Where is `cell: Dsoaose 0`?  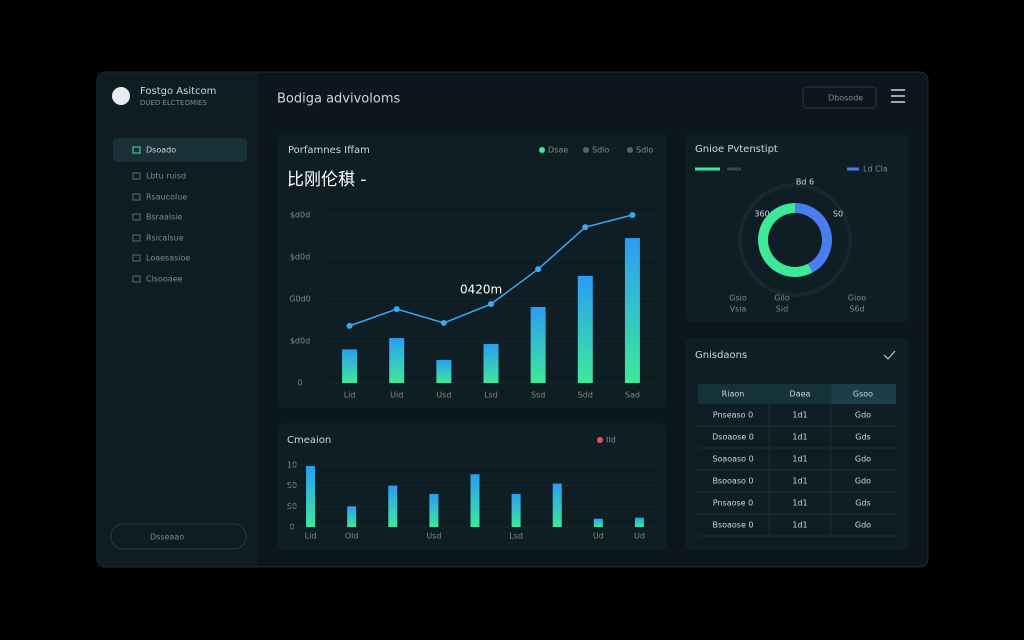 cell: Dsoaose 0 is located at coordinates (733, 437).